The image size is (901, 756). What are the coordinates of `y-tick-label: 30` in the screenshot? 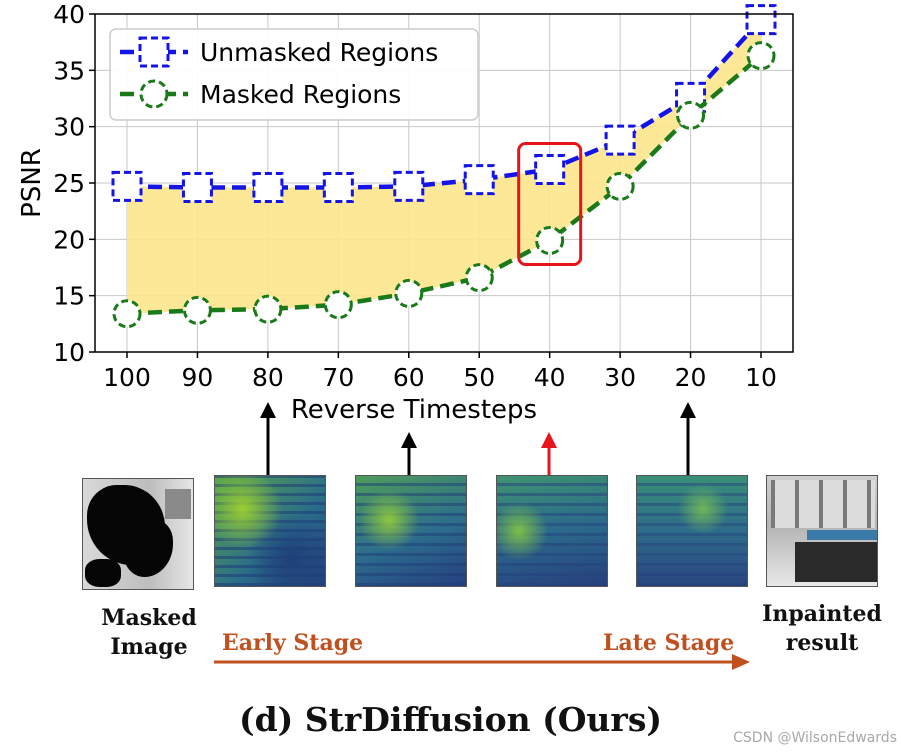 It's located at (69, 127).